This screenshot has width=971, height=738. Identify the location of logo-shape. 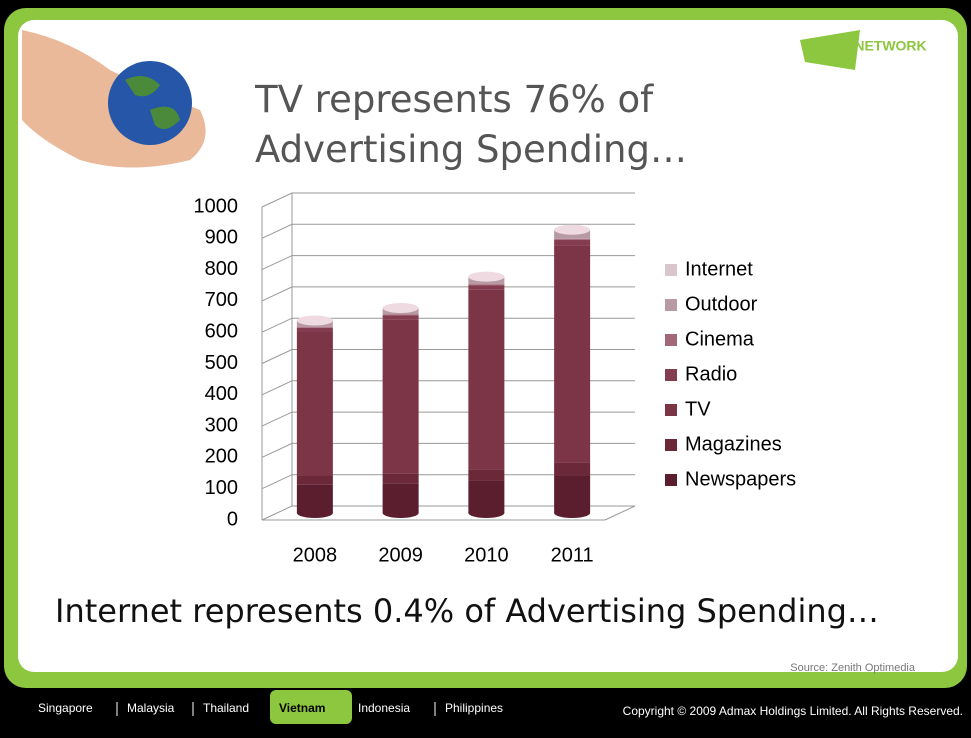
(830, 50).